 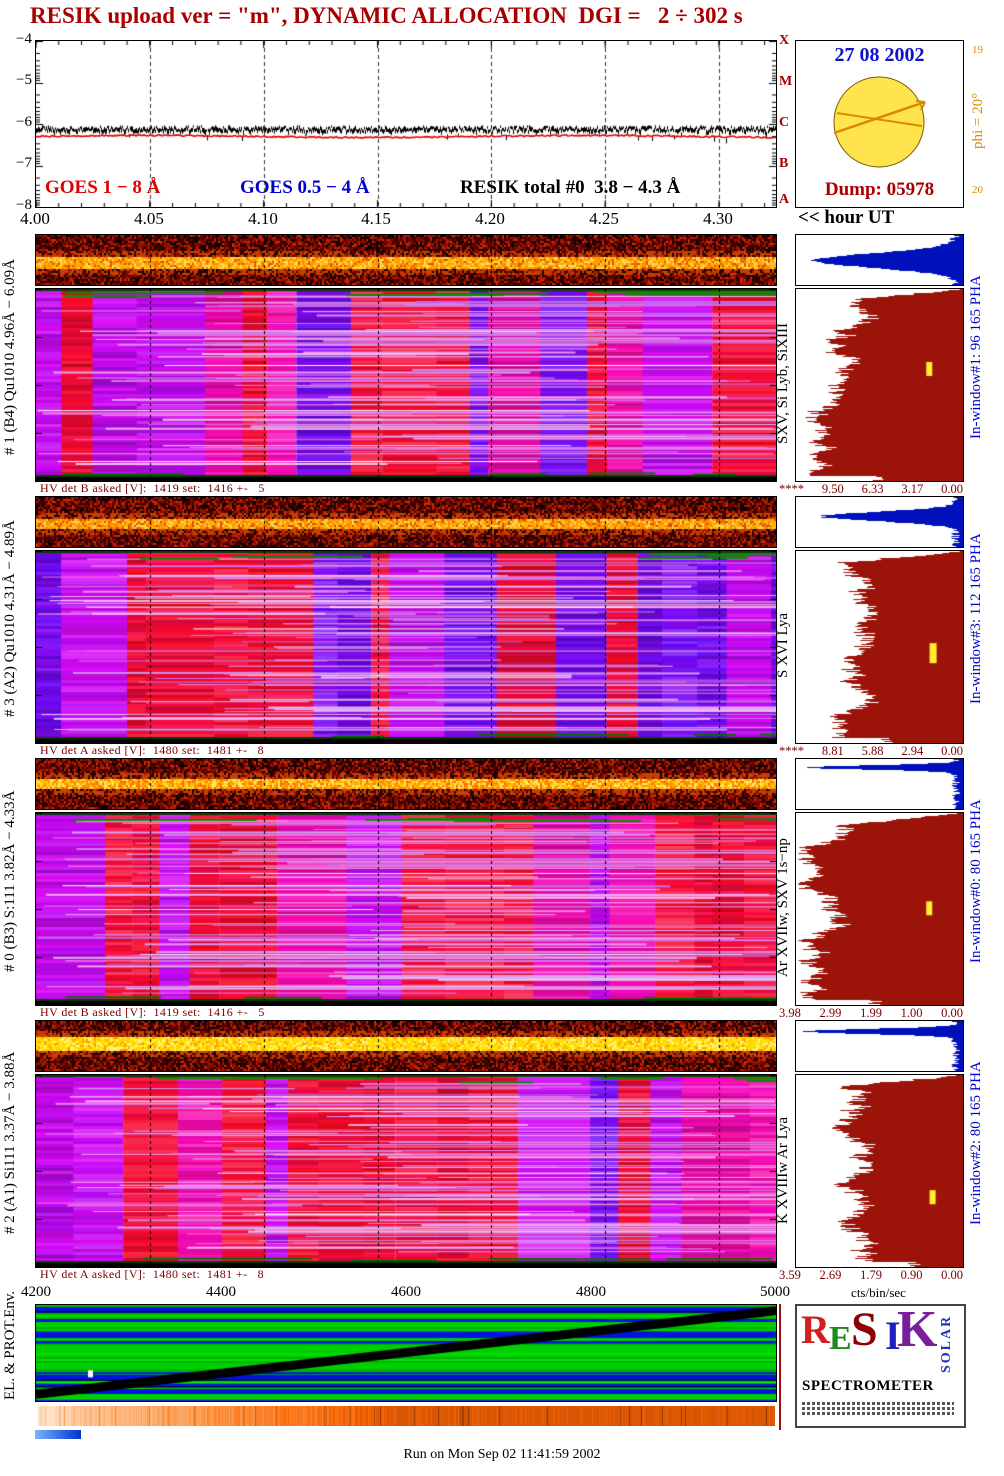 I want to click on goes-ytick: −6, so click(x=24, y=122).